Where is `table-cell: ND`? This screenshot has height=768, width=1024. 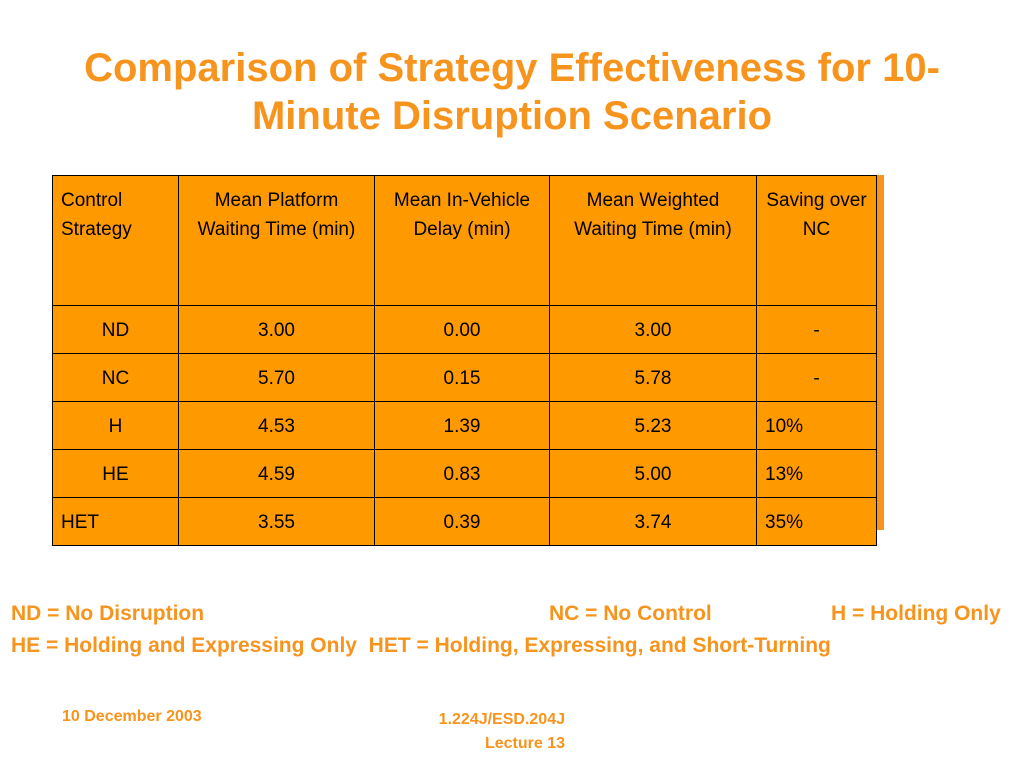 table-cell: ND is located at coordinates (115, 329).